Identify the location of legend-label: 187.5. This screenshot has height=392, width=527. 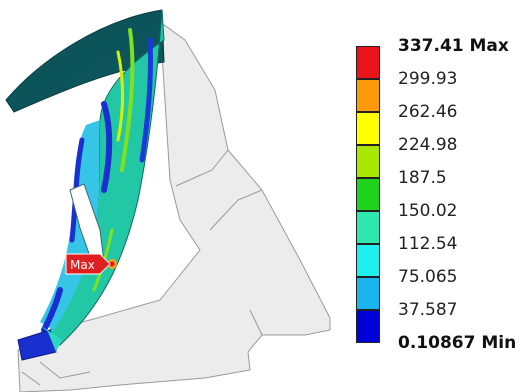
(422, 178).